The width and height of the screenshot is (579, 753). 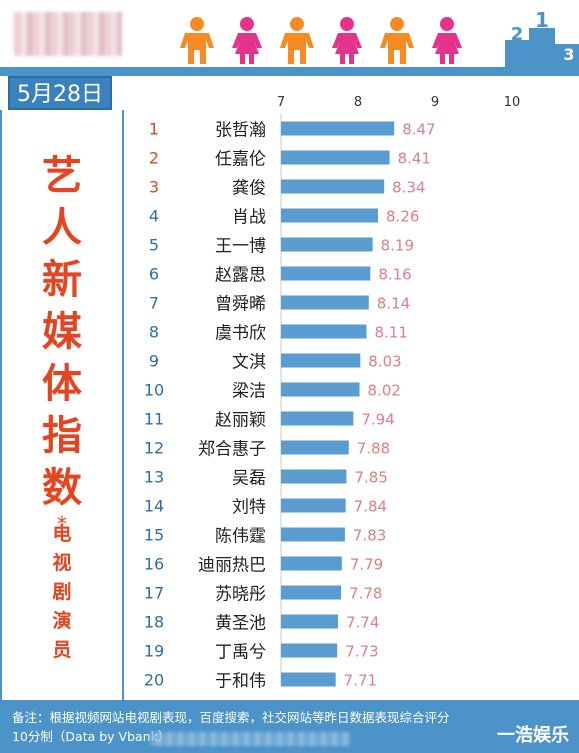 What do you see at coordinates (249, 189) in the screenshot?
I see `artist-name-label: 龚俊` at bounding box center [249, 189].